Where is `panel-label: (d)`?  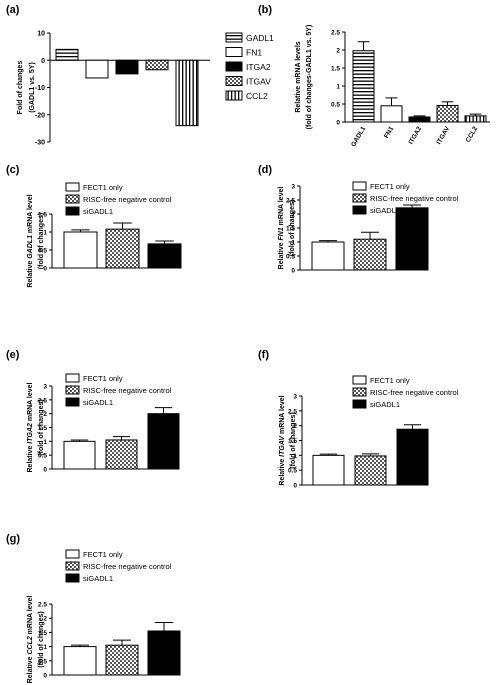 panel-label: (d) is located at coordinates (265, 170).